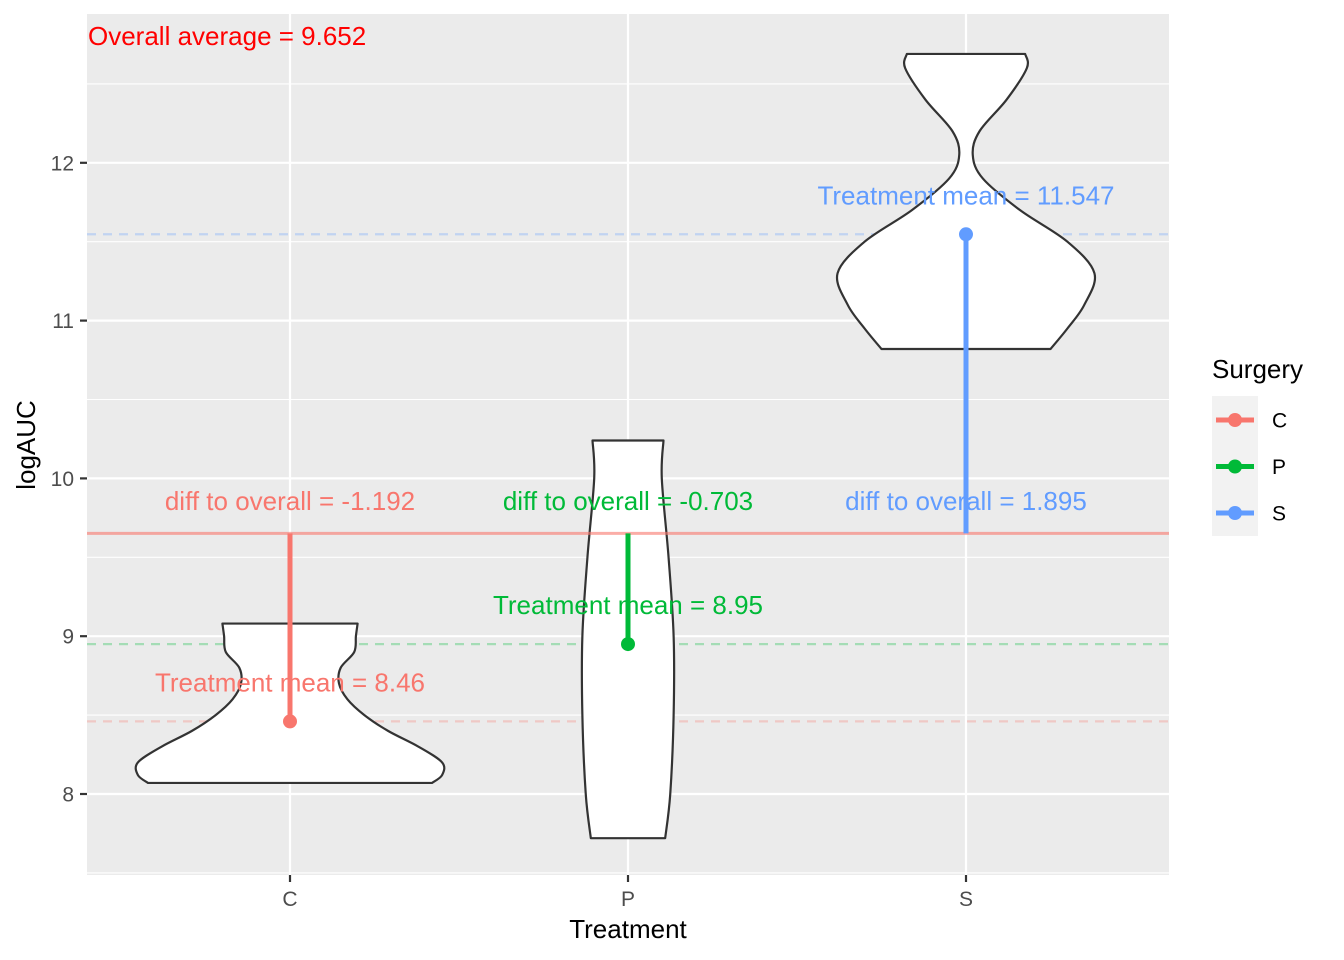 This screenshot has height=960, width=1344. I want to click on y-axis-title: logAUC, so click(26, 445).